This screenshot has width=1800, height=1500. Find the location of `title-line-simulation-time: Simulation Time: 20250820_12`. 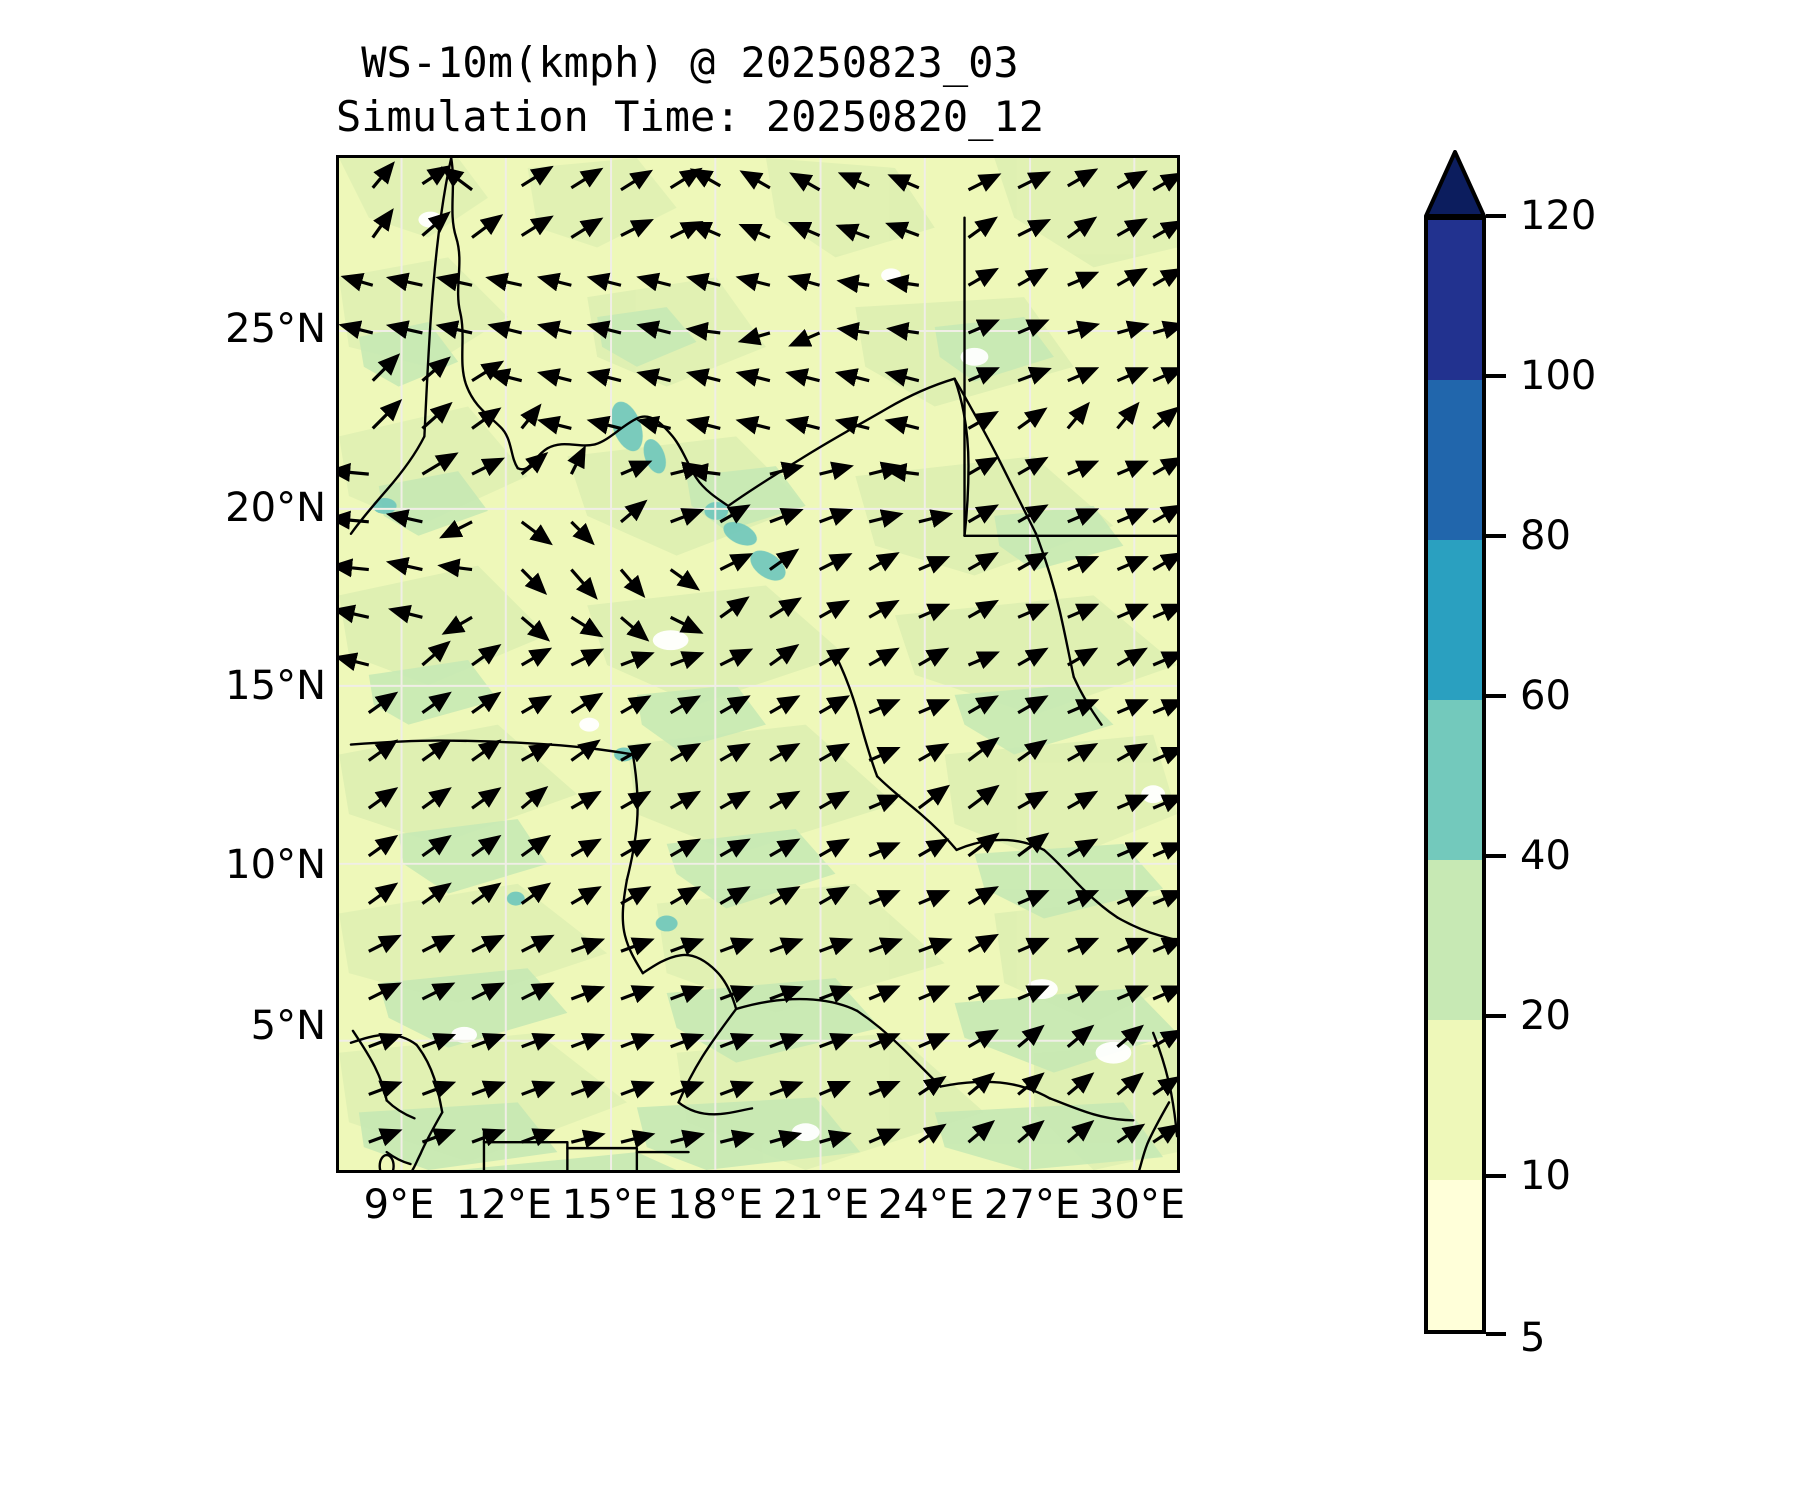

title-line-simulation-time: Simulation Time: 20250820_12 is located at coordinates (689, 116).